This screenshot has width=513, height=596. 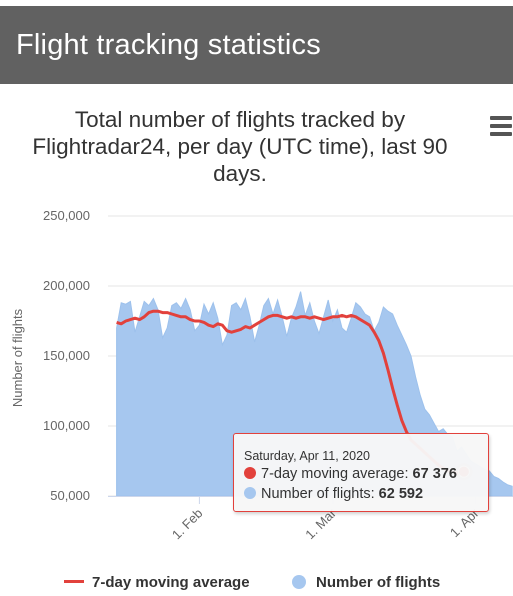 What do you see at coordinates (17, 357) in the screenshot?
I see `y-axis-title: Number of flights` at bounding box center [17, 357].